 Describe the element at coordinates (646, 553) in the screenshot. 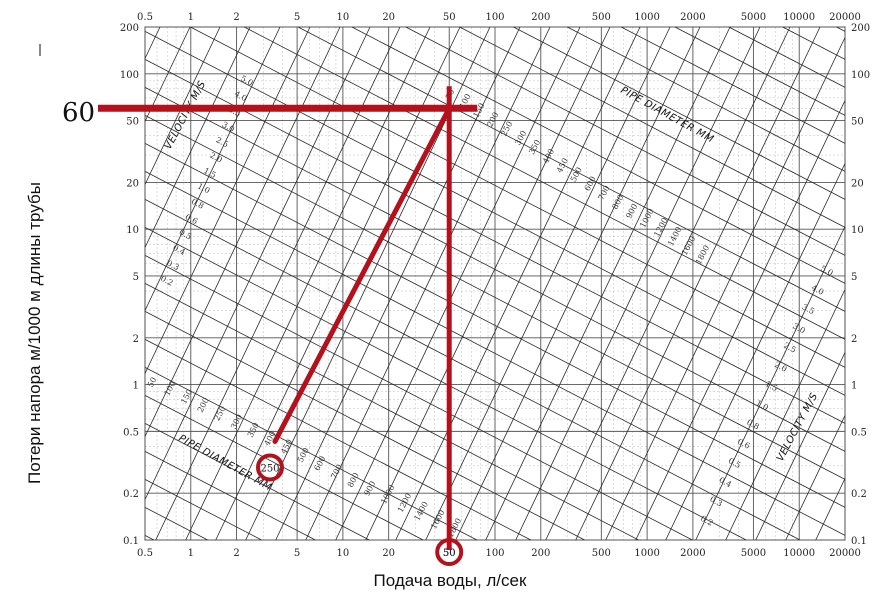

I see `x-tick-label: 1000` at that location.